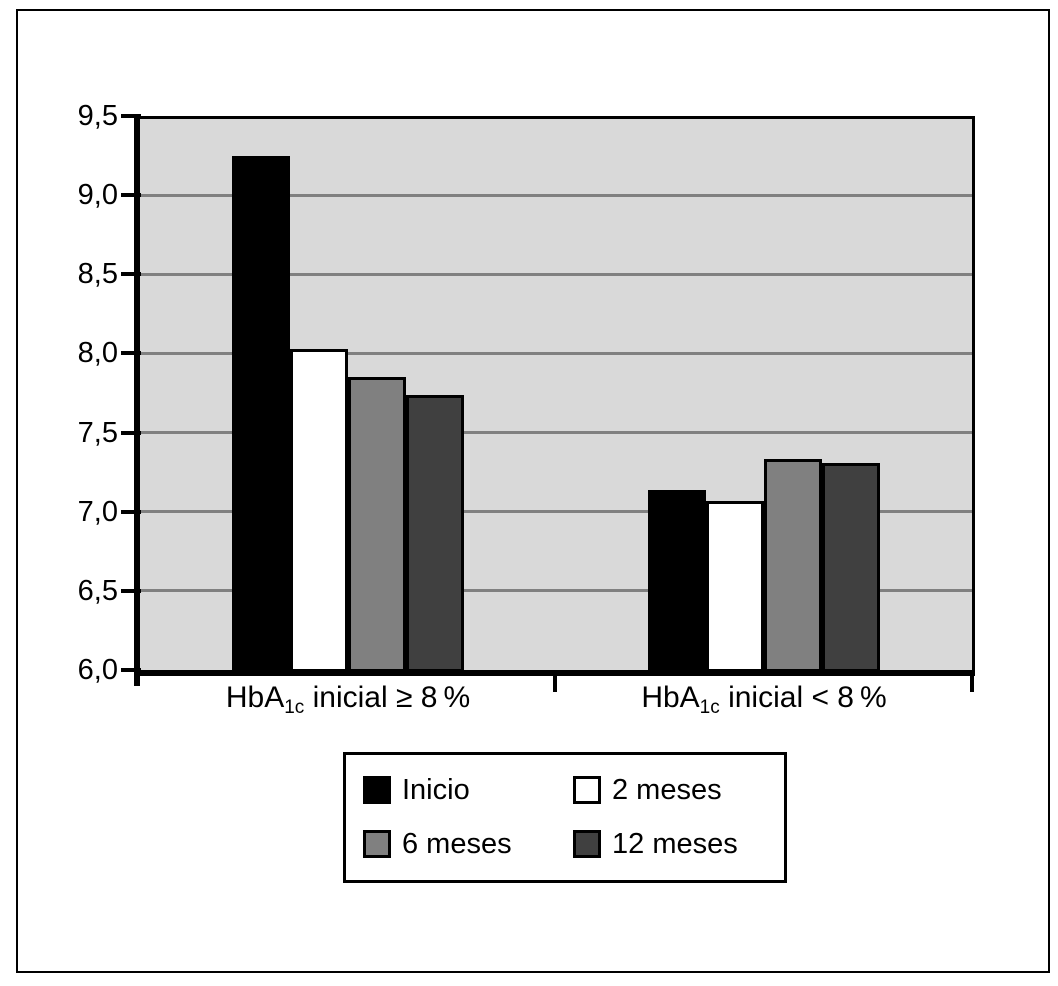  I want to click on legend-label: 2 meses, so click(667, 789).